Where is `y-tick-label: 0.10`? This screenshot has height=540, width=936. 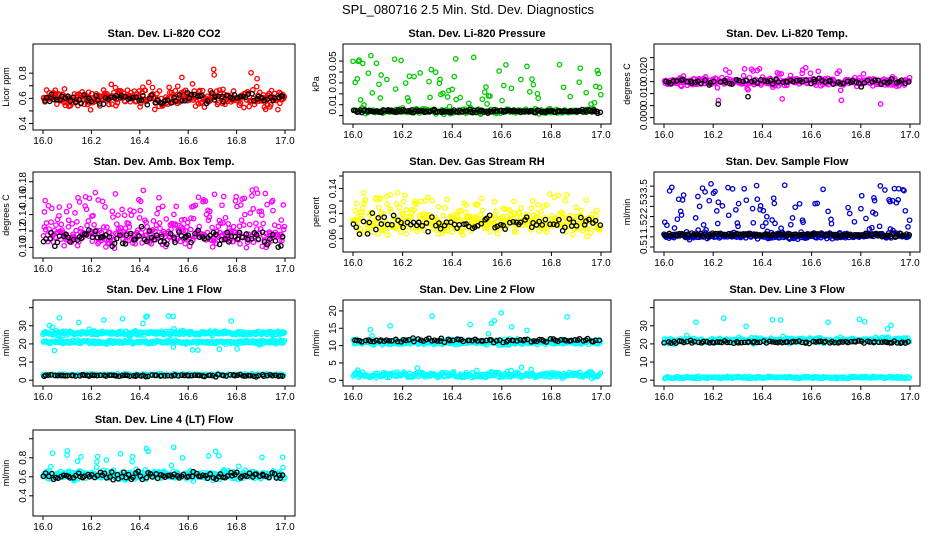
y-tick-label: 0.10 is located at coordinates (333, 213).